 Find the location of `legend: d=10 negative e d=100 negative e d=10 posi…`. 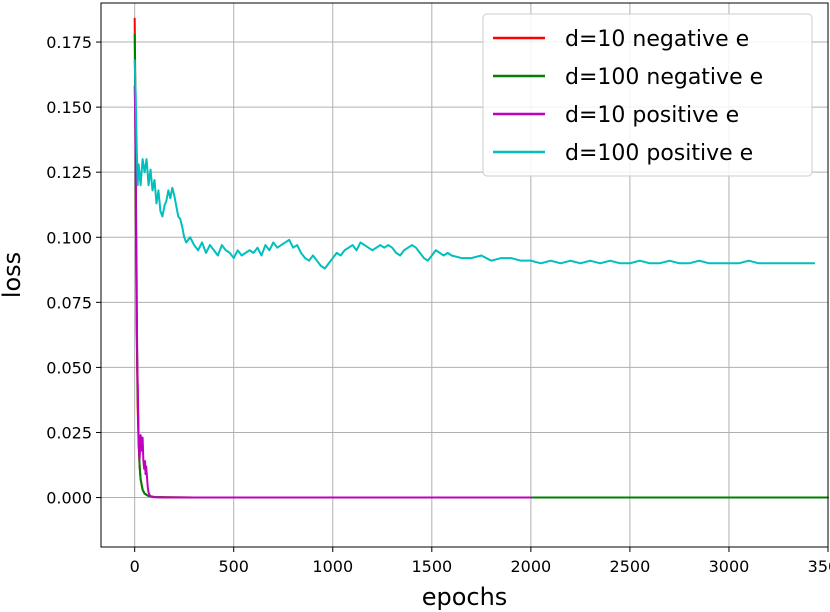

legend: d=10 negative e d=100 negative e d=10 posi… is located at coordinates (647, 95).